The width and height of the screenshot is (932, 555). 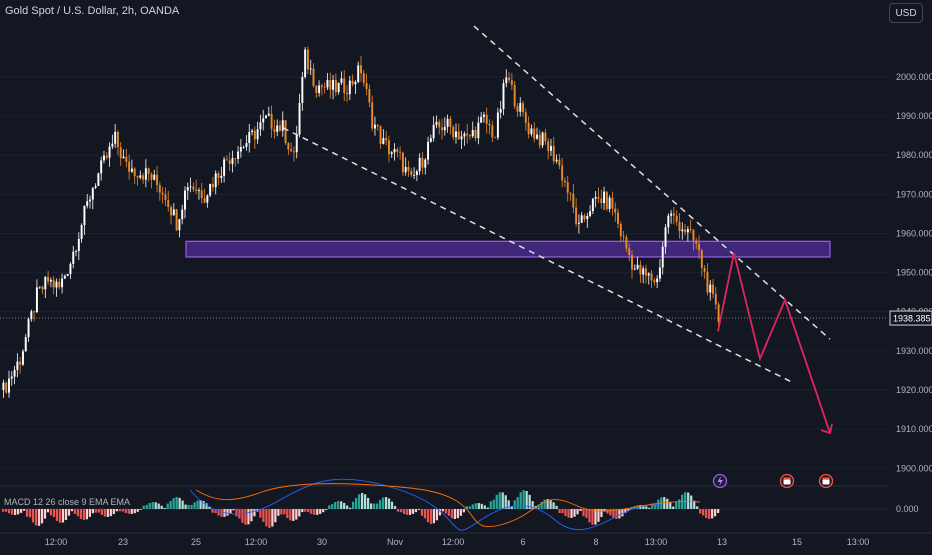 I want to click on projection-path, so click(x=775, y=343).